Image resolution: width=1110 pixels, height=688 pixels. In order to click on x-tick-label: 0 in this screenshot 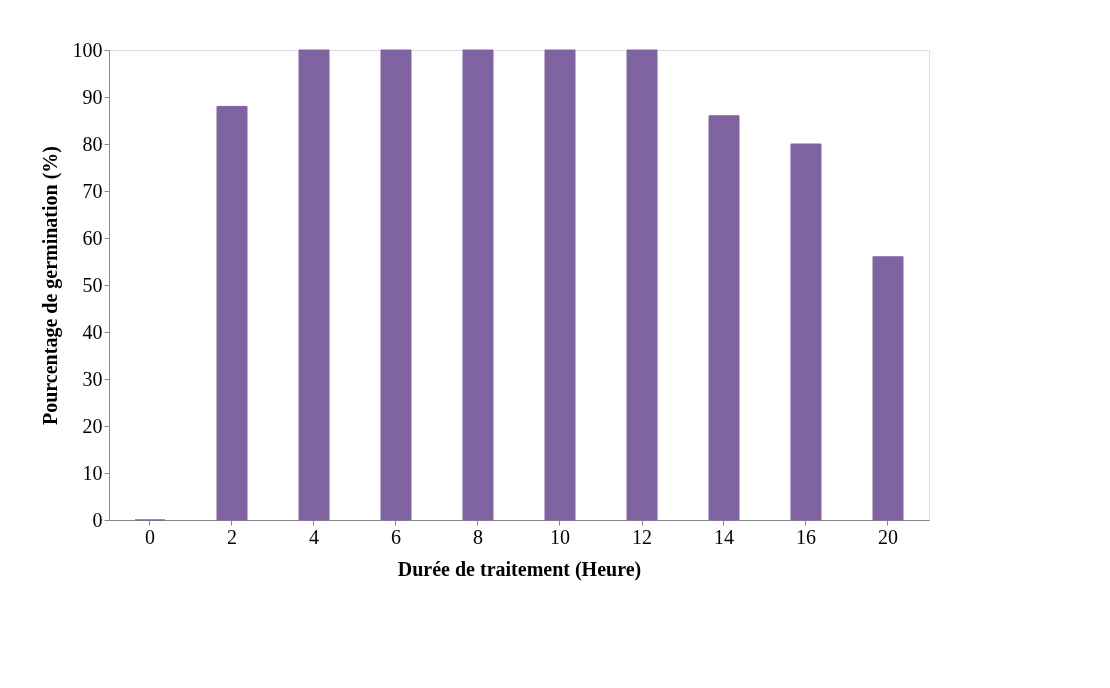, I will do `click(150, 536)`.